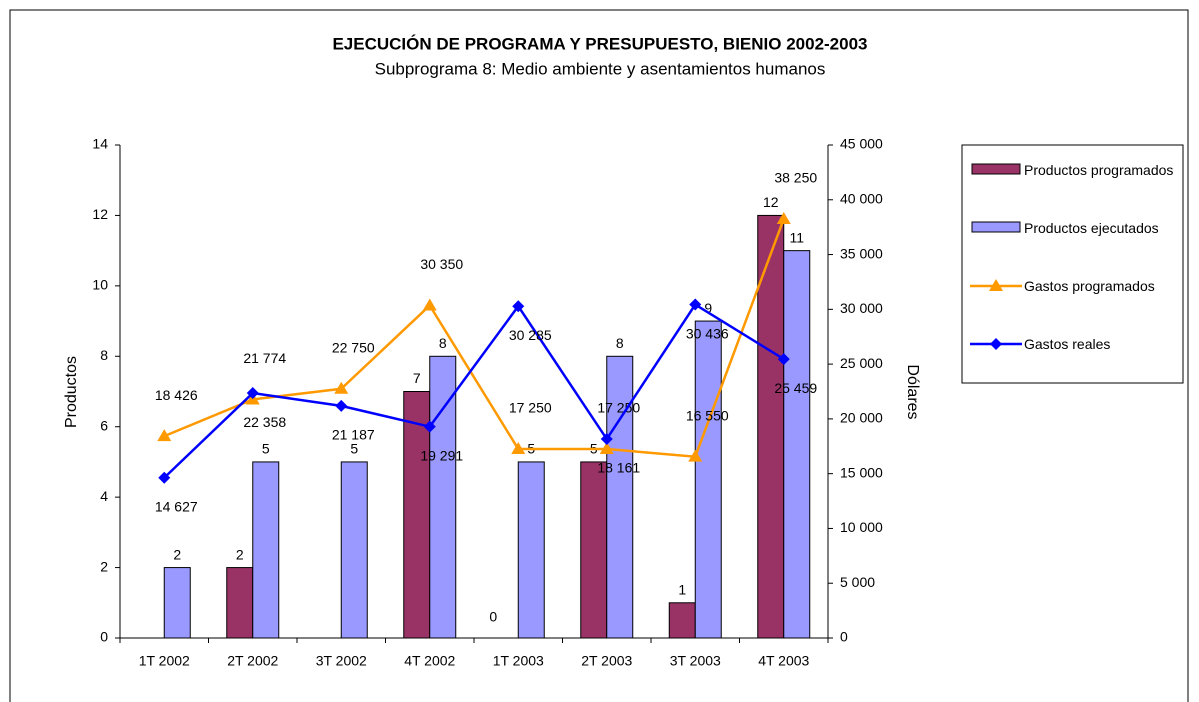 The width and height of the screenshot is (1199, 702). I want to click on y-tick-label: 8, so click(104, 355).